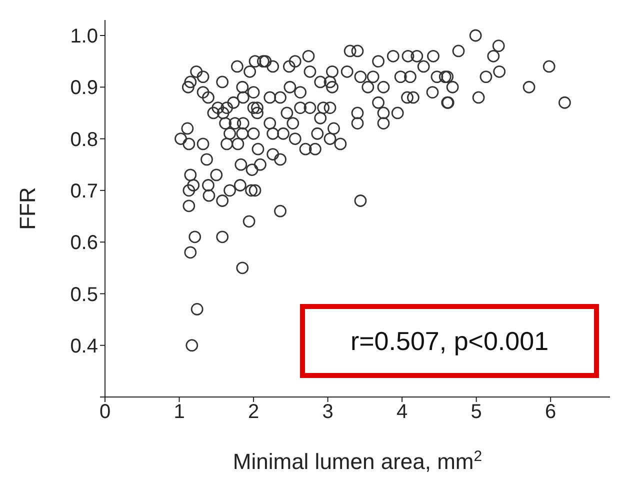 Image resolution: width=620 pixels, height=481 pixels. What do you see at coordinates (27, 208) in the screenshot?
I see `y-axis-title: FFR` at bounding box center [27, 208].